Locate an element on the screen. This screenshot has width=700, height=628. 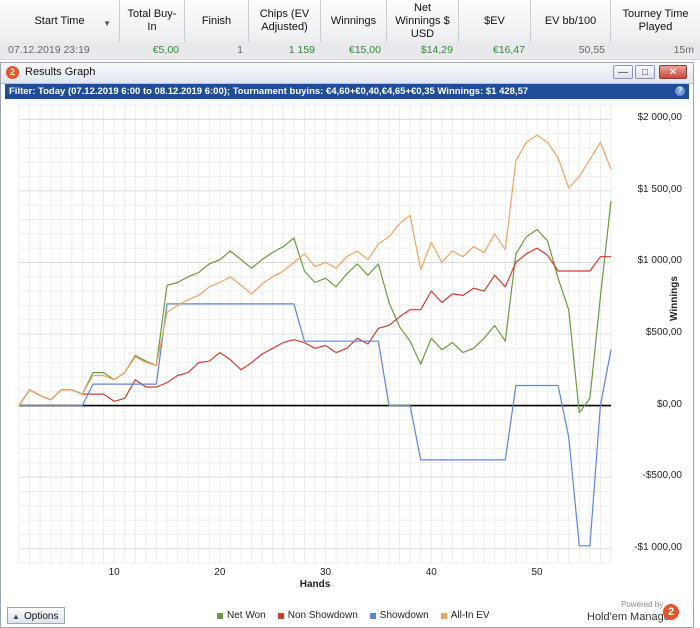
x-tick-label: 30 is located at coordinates (326, 572).